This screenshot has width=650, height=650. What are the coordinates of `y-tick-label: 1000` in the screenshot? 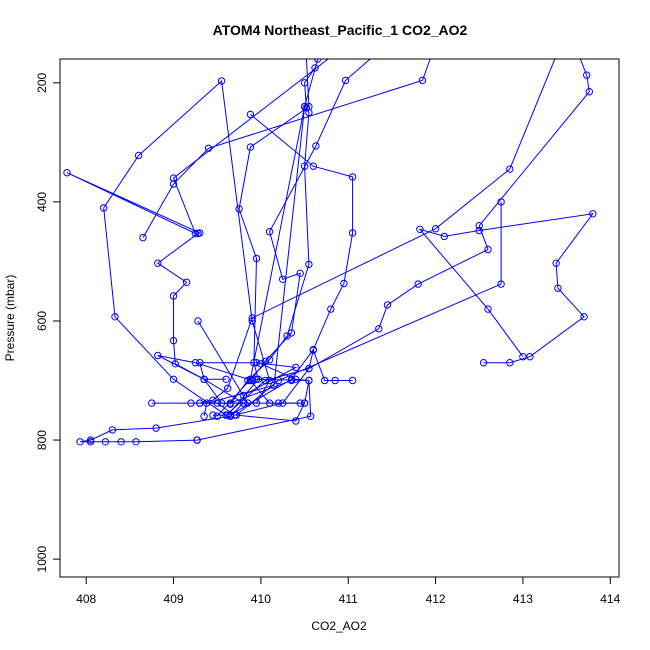 It's located at (42, 558).